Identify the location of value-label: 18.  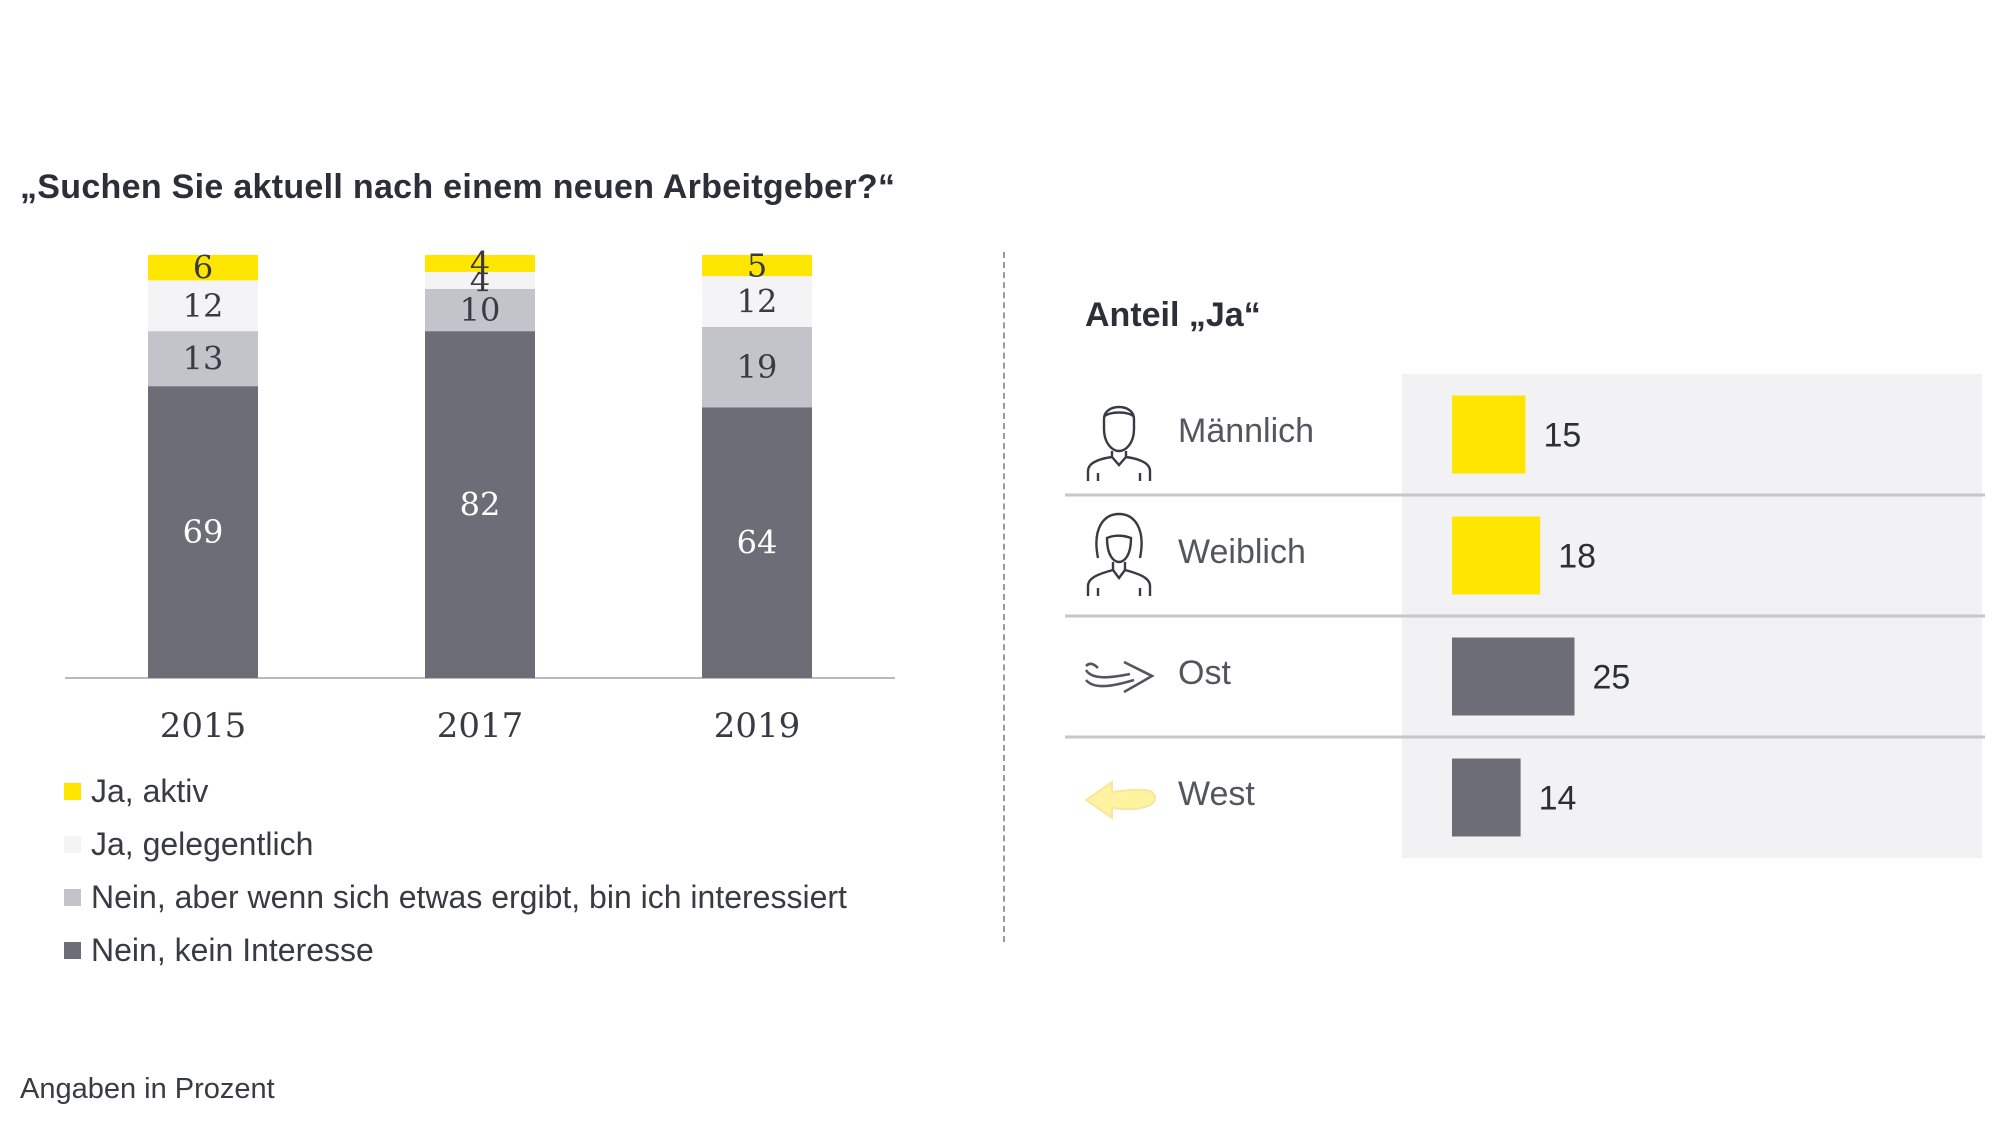
(1577, 557).